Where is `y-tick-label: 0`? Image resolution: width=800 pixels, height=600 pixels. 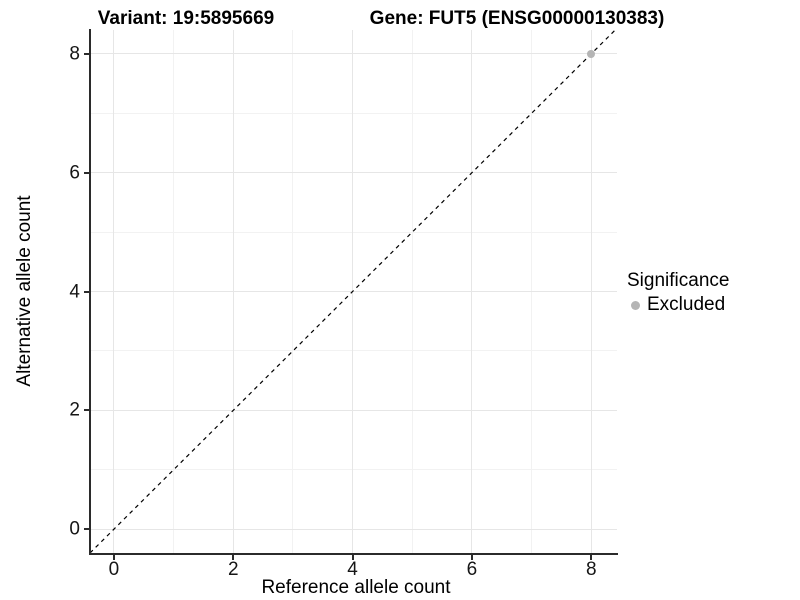
y-tick-label: 0 is located at coordinates (74, 529).